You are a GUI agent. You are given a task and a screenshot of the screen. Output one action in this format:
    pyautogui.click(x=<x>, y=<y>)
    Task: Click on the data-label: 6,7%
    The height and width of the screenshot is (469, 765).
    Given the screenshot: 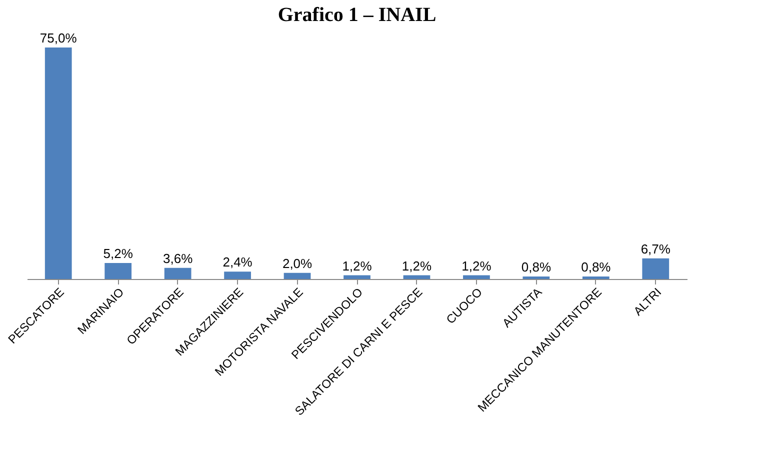 What is the action you would take?
    pyautogui.click(x=655, y=248)
    